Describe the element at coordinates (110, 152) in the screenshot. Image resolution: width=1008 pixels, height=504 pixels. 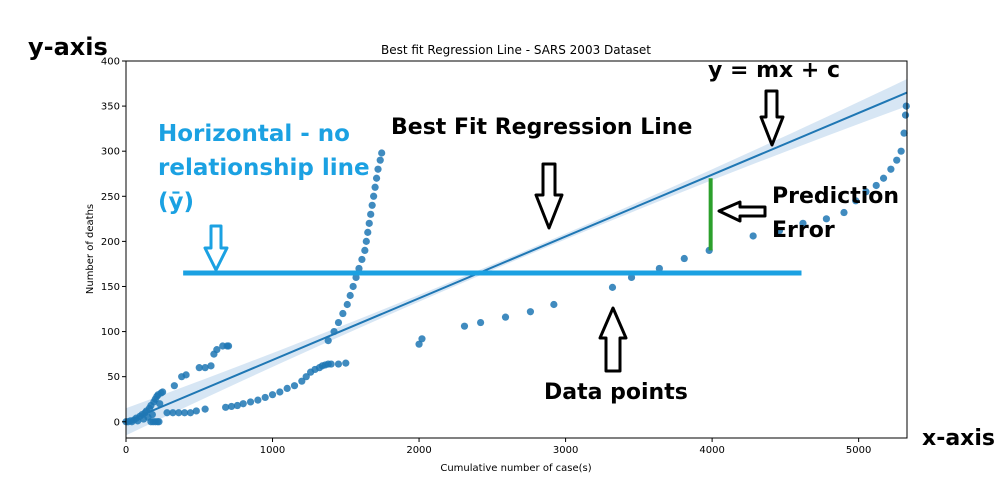
I see `y-tick-label: 300` at that location.